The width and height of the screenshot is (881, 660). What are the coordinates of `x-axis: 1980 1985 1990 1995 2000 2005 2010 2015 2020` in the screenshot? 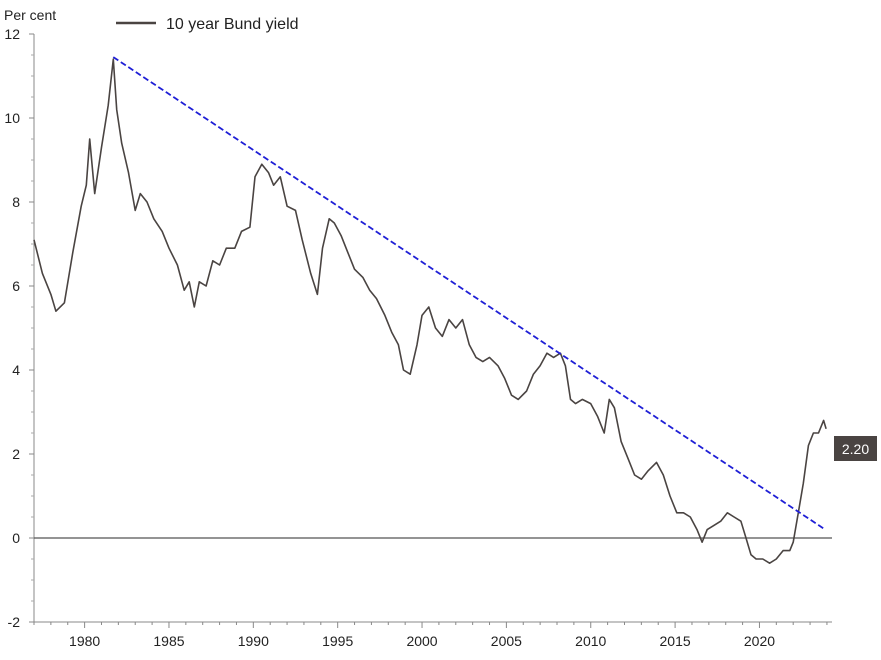 It's located at (432, 635).